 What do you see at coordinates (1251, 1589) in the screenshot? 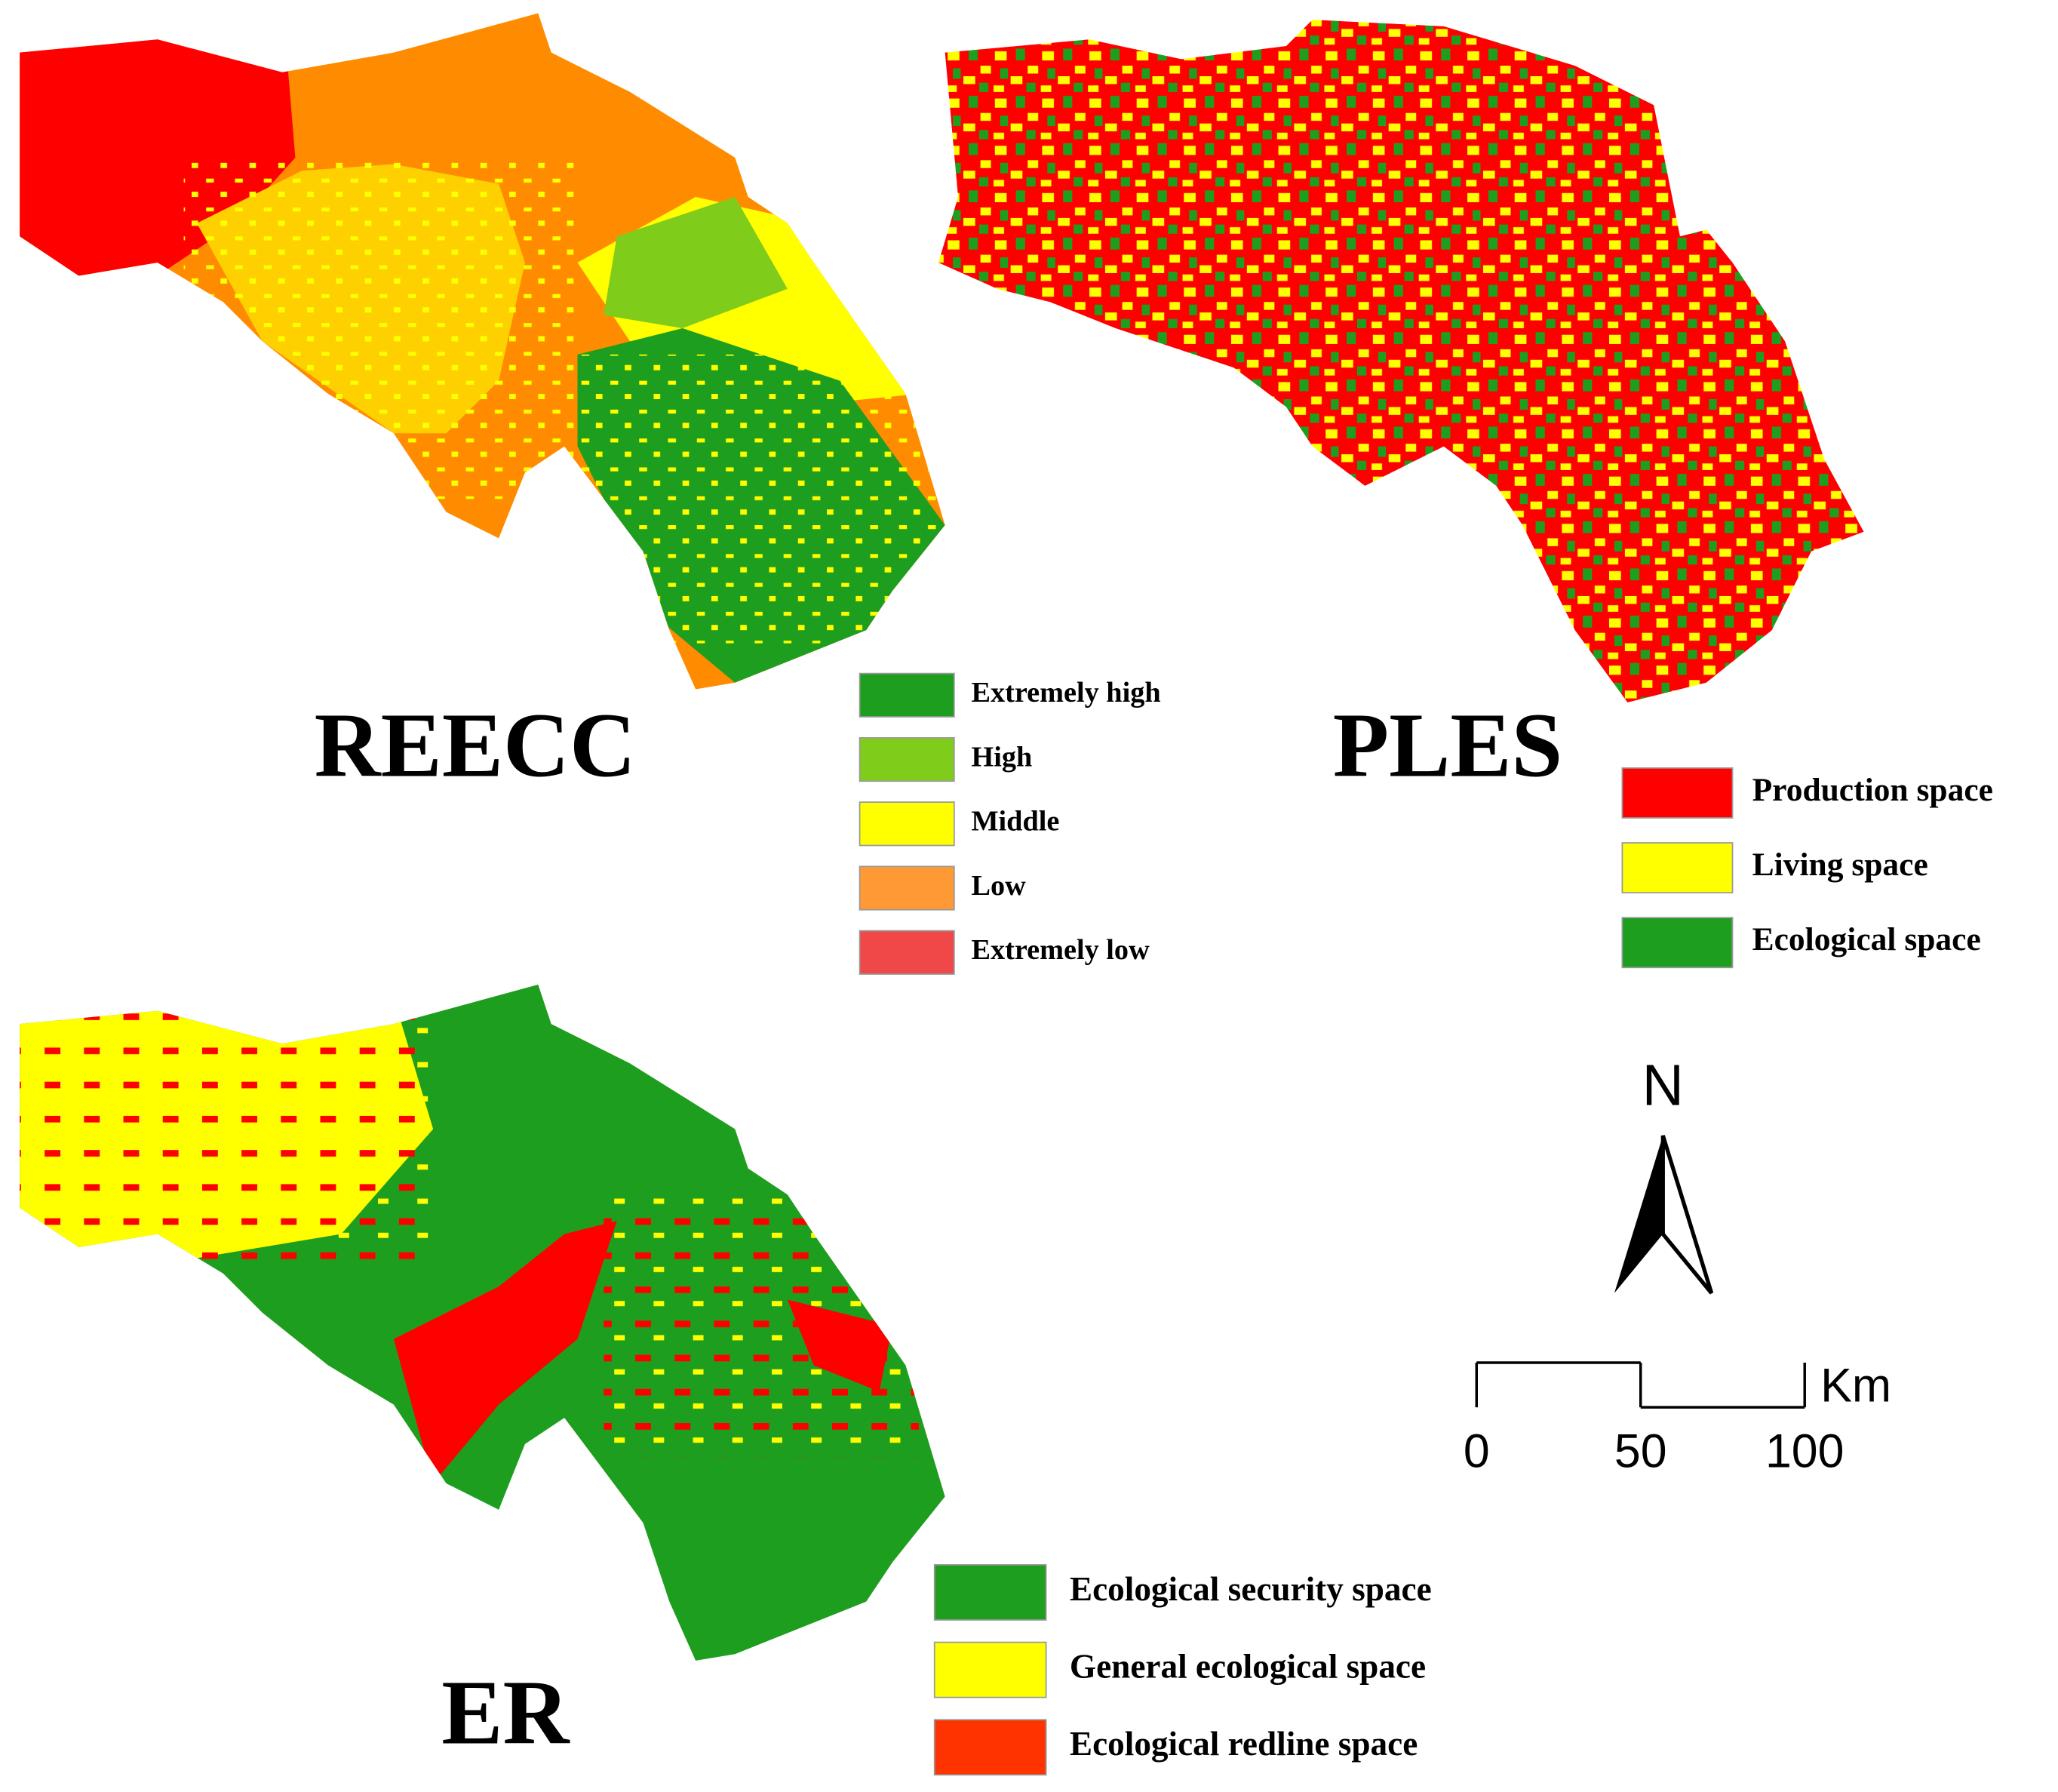
I see `legend-label: Ecological security space` at bounding box center [1251, 1589].